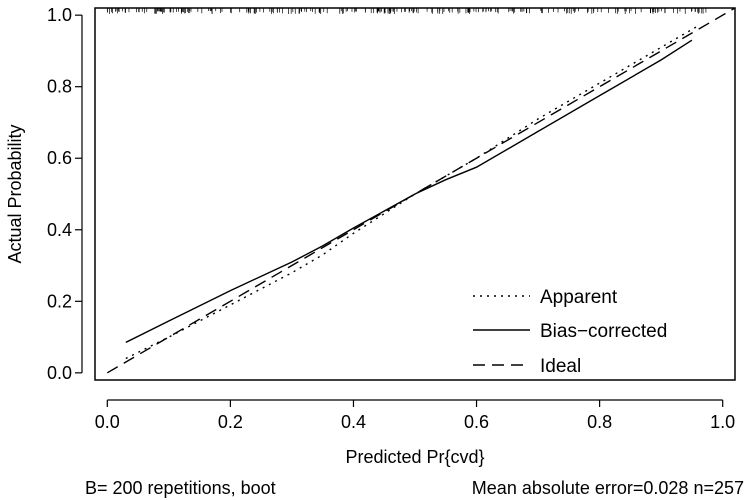  Describe the element at coordinates (65, 194) in the screenshot. I see `y-axis: 0.0 0.2 0.4 0.6 0.8 1.0` at that location.